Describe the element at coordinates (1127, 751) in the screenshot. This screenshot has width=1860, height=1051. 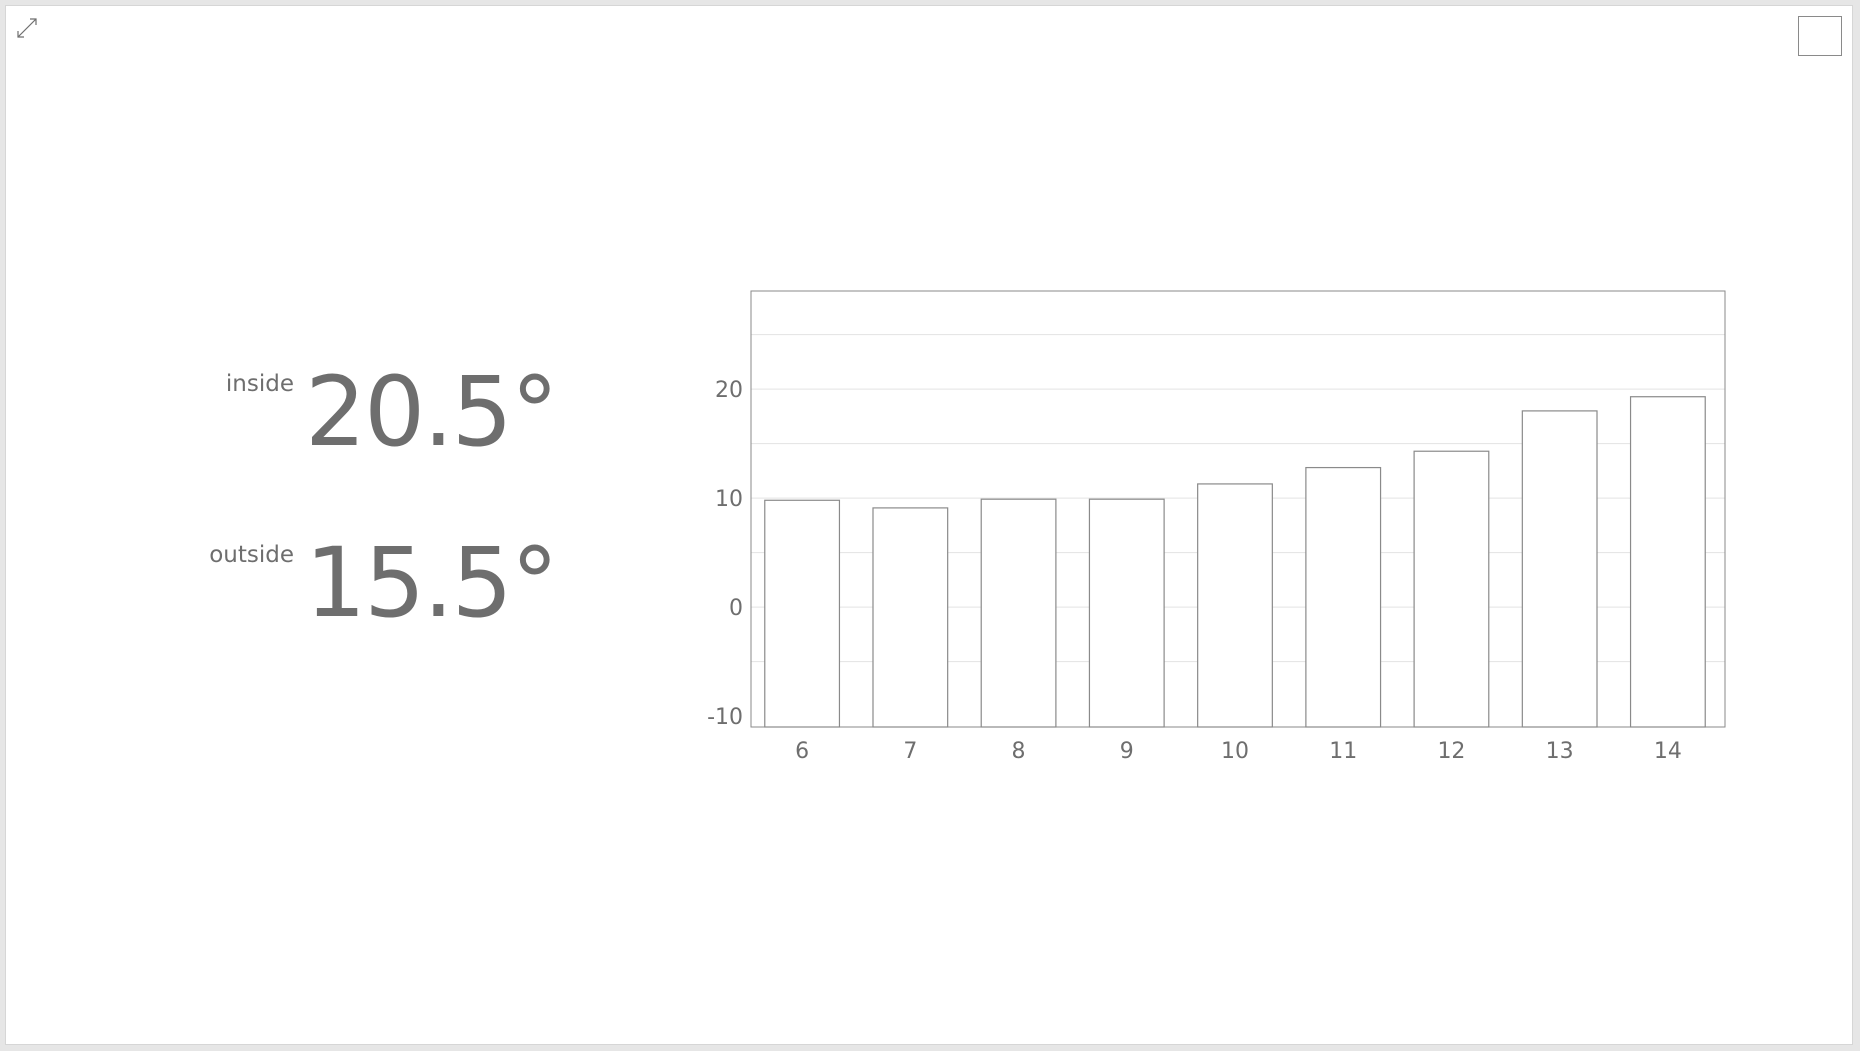
I see `x-tick-label: 9` at that location.